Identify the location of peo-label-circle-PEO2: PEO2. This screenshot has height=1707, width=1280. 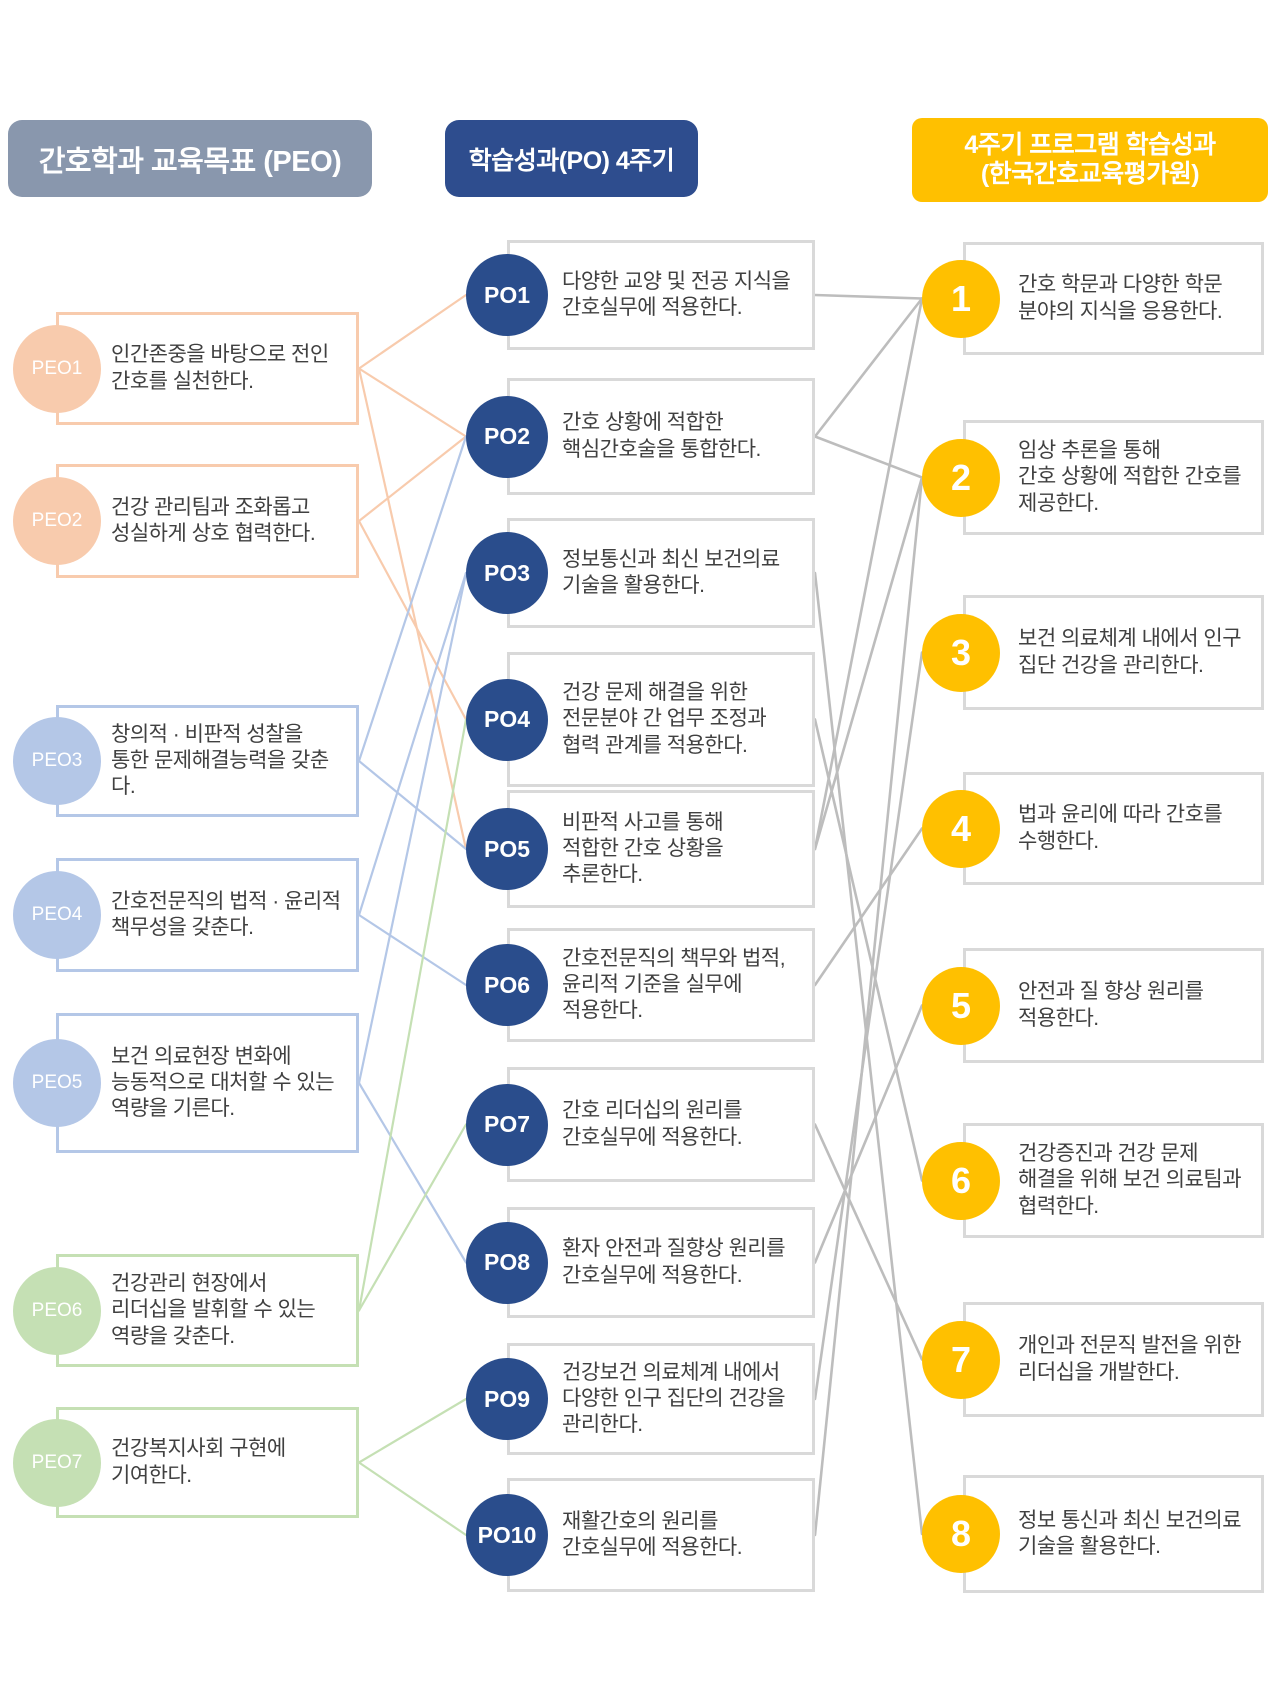
(57, 521).